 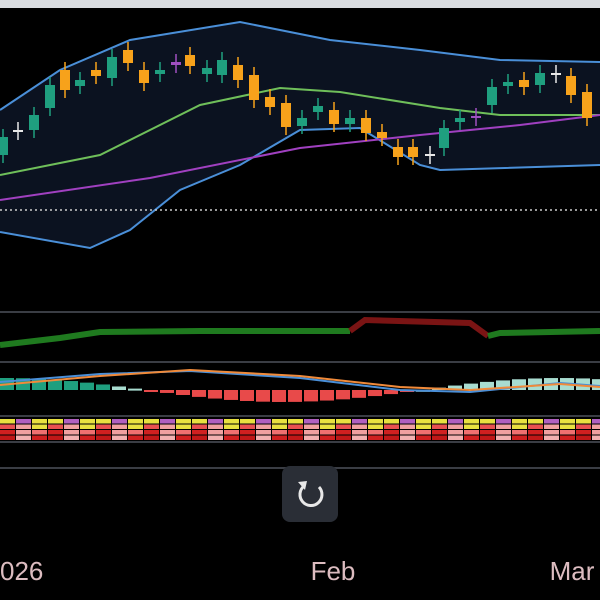 I want to click on refresh-icon, so click(x=311, y=495).